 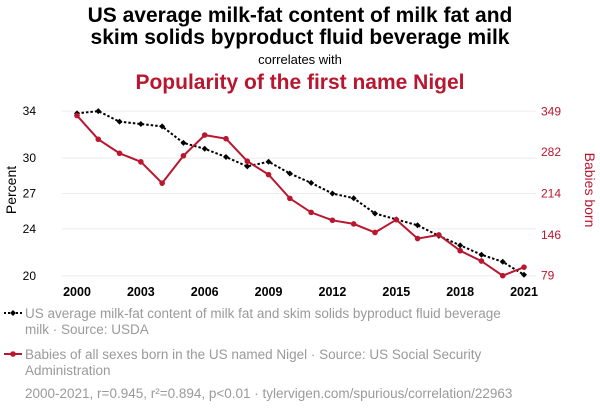 What do you see at coordinates (87, 329) in the screenshot?
I see `legend-text-milk-fat-line-2: milk · Source: USDA` at bounding box center [87, 329].